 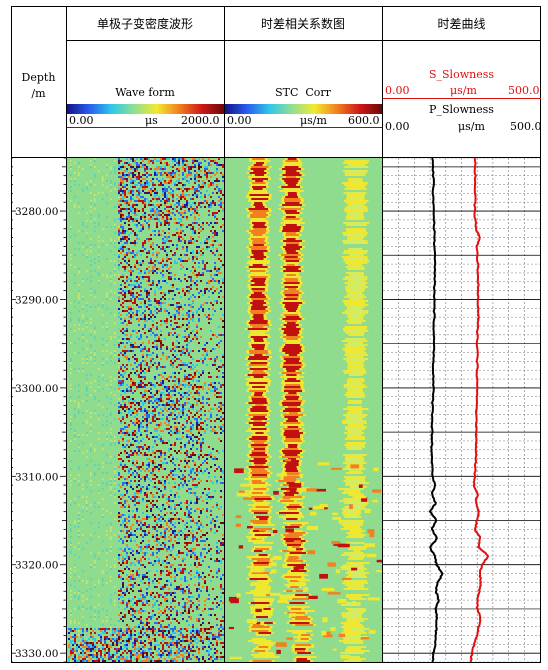 I want to click on stc-band-p, so click(x=262, y=410).